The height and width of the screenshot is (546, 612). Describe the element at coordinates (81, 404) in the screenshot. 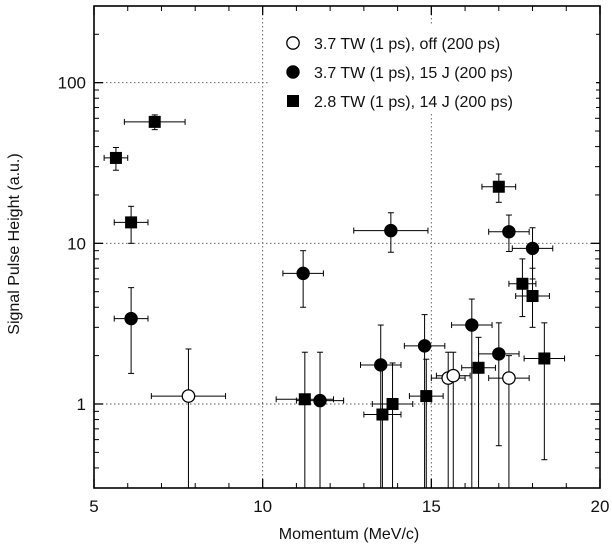

I see `y-tick-label: 1` at that location.